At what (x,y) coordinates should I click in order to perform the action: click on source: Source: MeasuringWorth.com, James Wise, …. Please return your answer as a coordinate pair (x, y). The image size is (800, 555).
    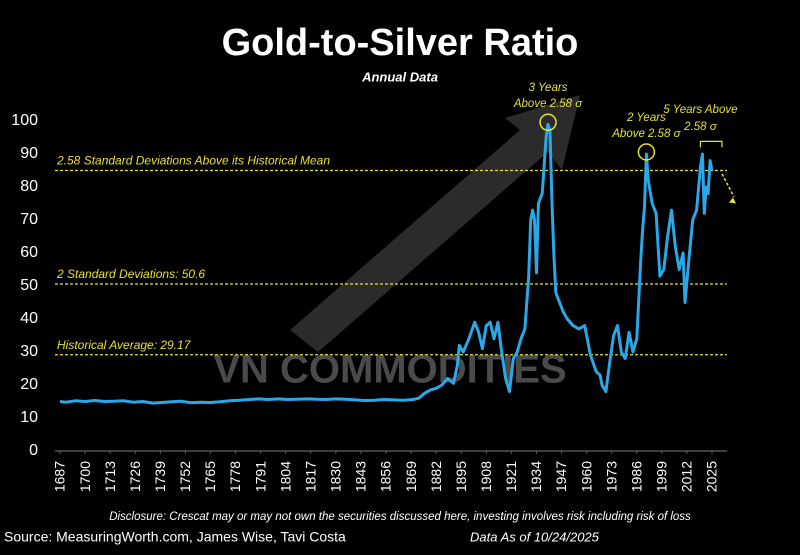
    Looking at the image, I should click on (175, 537).